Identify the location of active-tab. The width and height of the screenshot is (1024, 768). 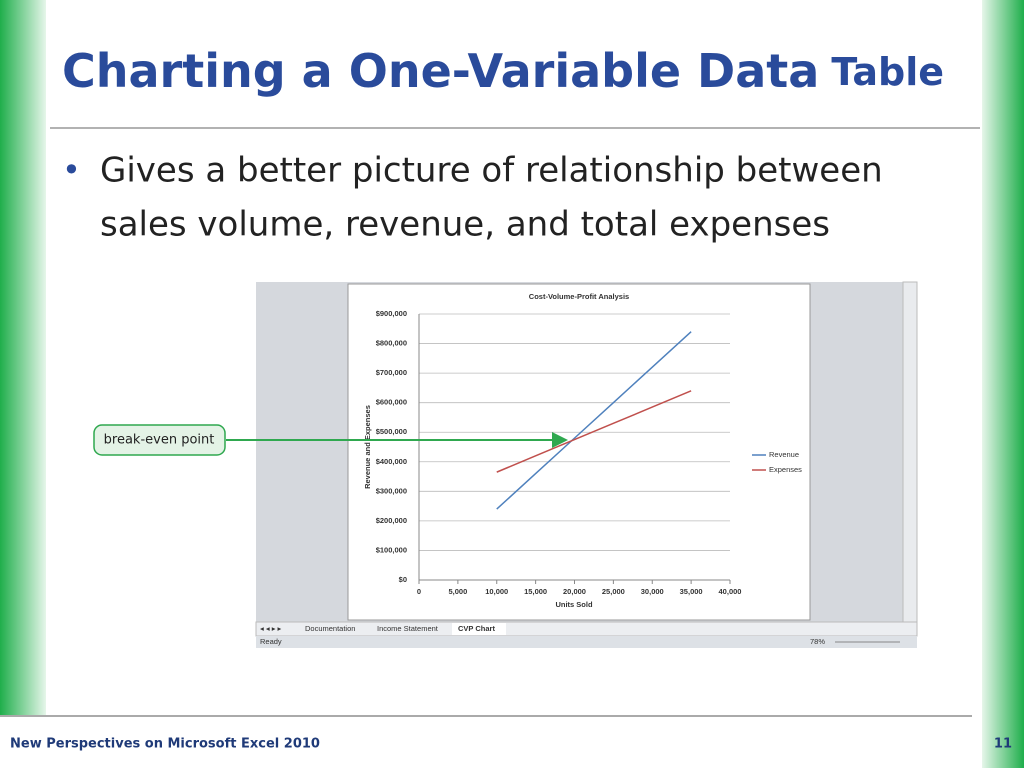
(479, 629).